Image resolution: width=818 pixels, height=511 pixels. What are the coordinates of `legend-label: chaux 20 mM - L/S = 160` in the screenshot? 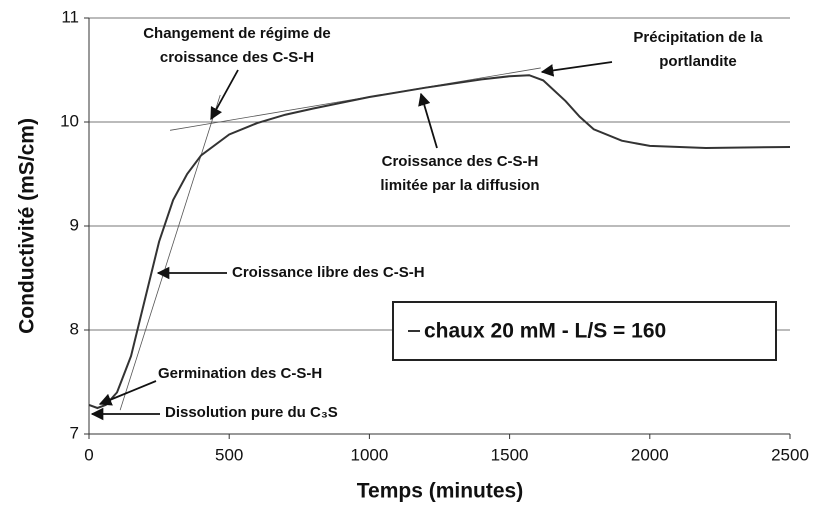 It's located at (545, 331).